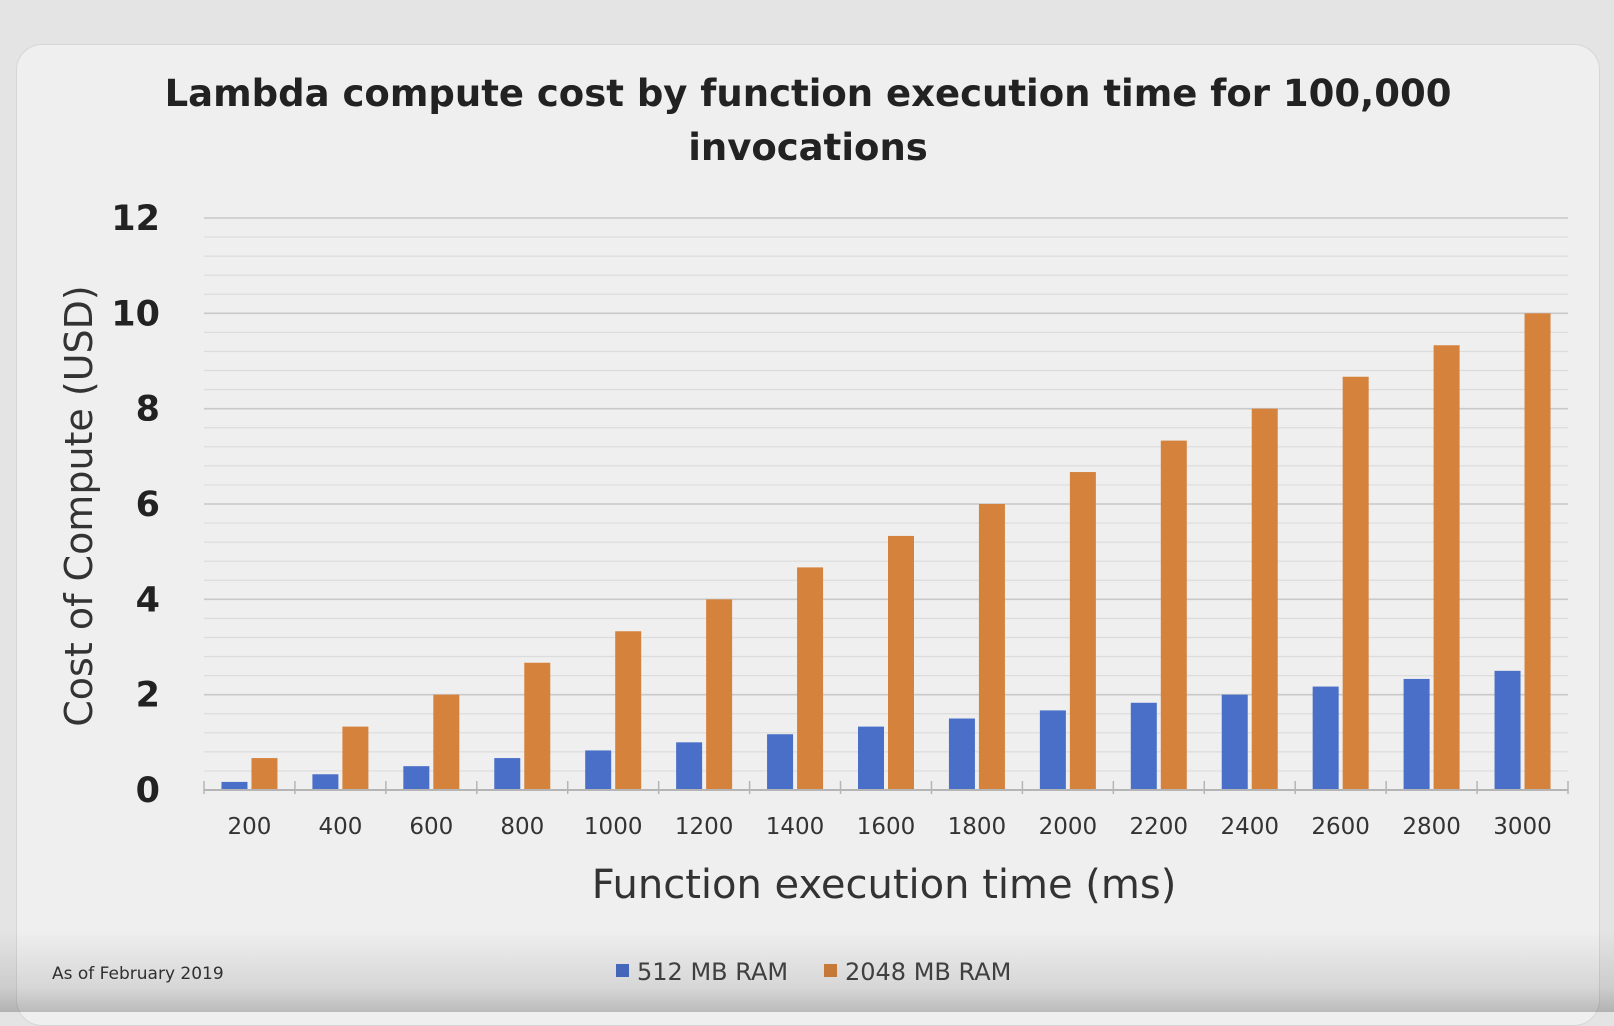 Image resolution: width=1614 pixels, height=1026 pixels. Describe the element at coordinates (250, 827) in the screenshot. I see `x-tick-label: 200` at that location.